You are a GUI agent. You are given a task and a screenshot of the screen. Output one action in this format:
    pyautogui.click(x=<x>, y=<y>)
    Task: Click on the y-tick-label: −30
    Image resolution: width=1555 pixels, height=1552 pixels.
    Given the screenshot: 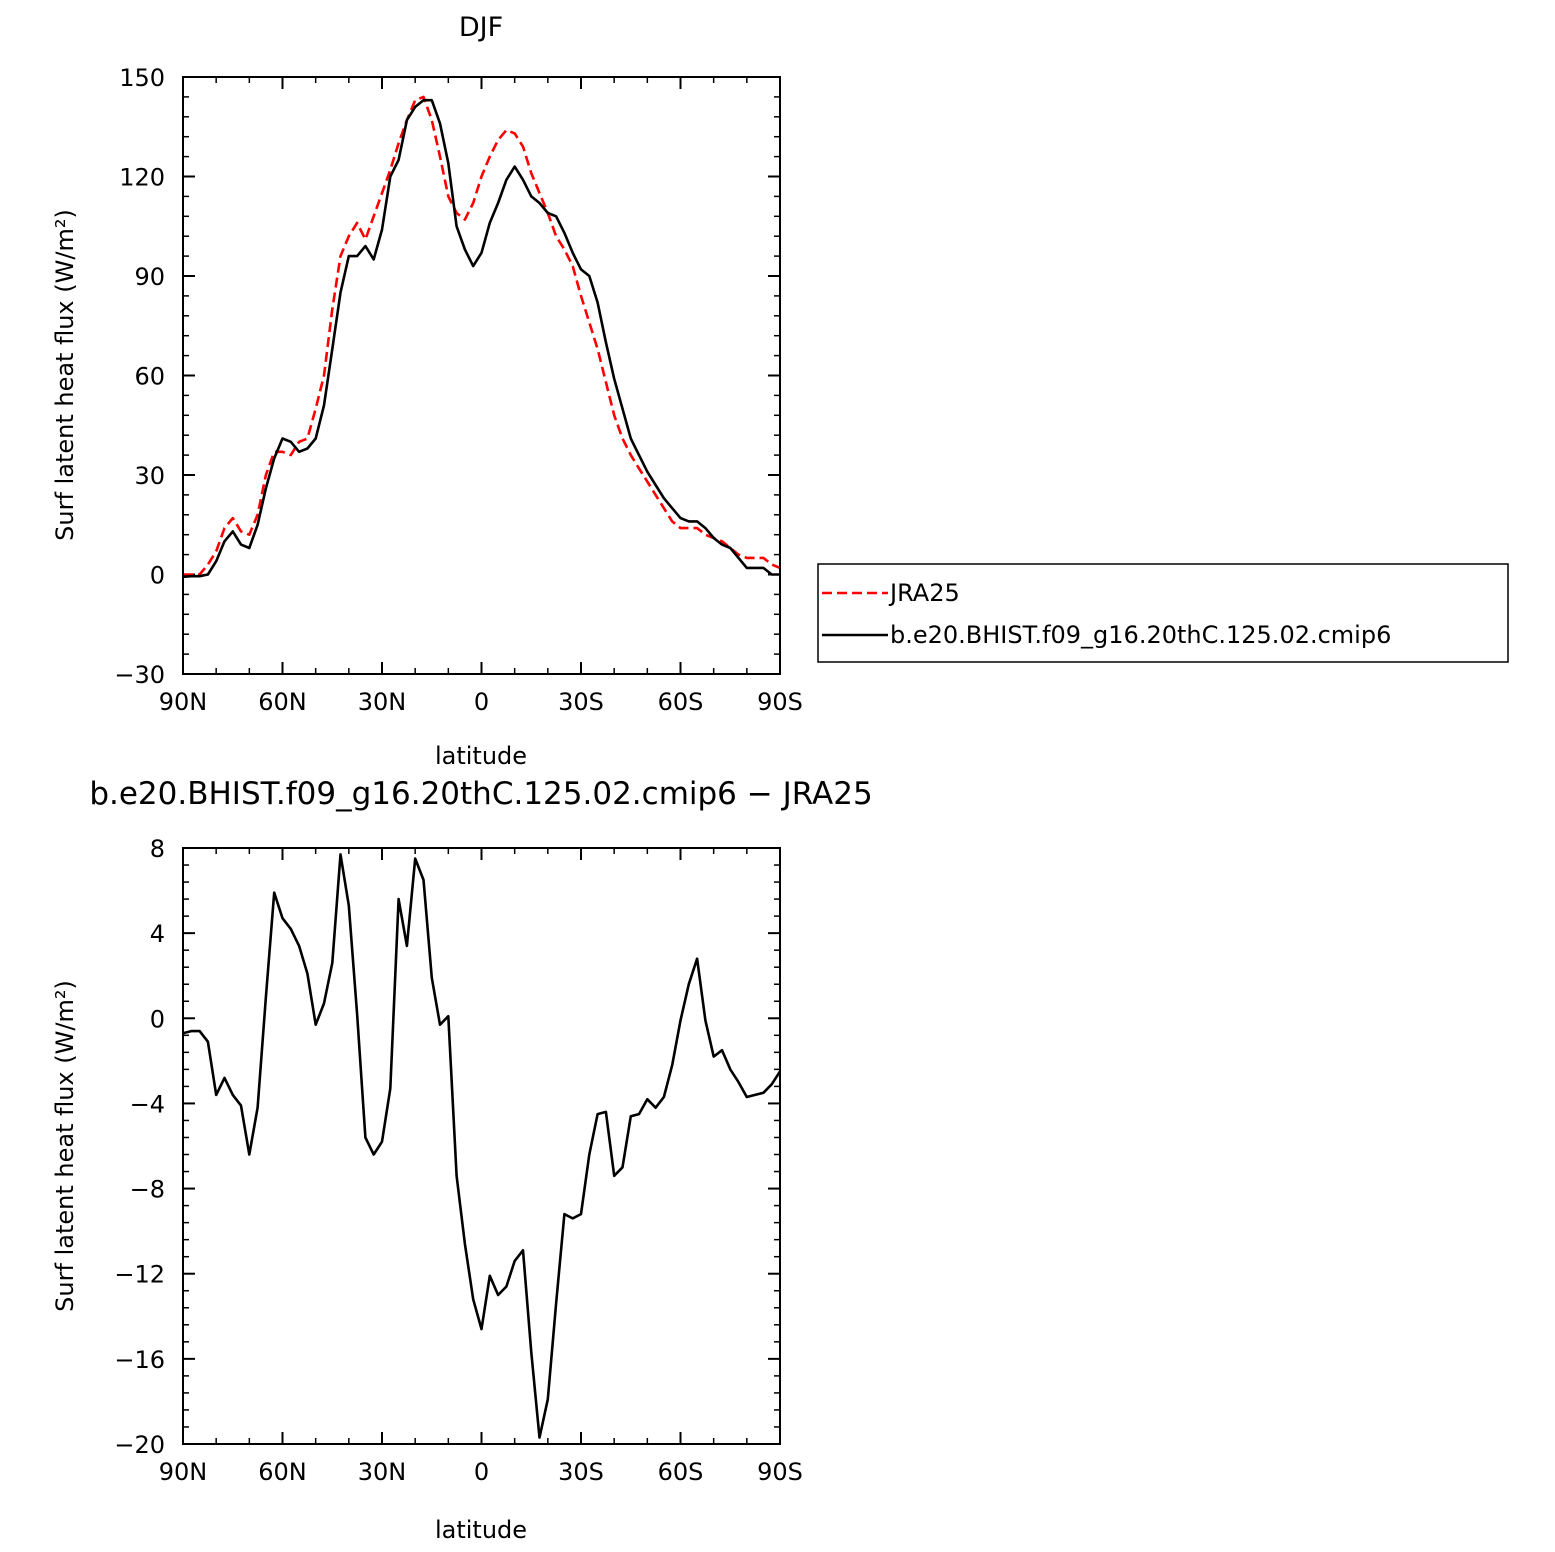 What is the action you would take?
    pyautogui.click(x=139, y=675)
    